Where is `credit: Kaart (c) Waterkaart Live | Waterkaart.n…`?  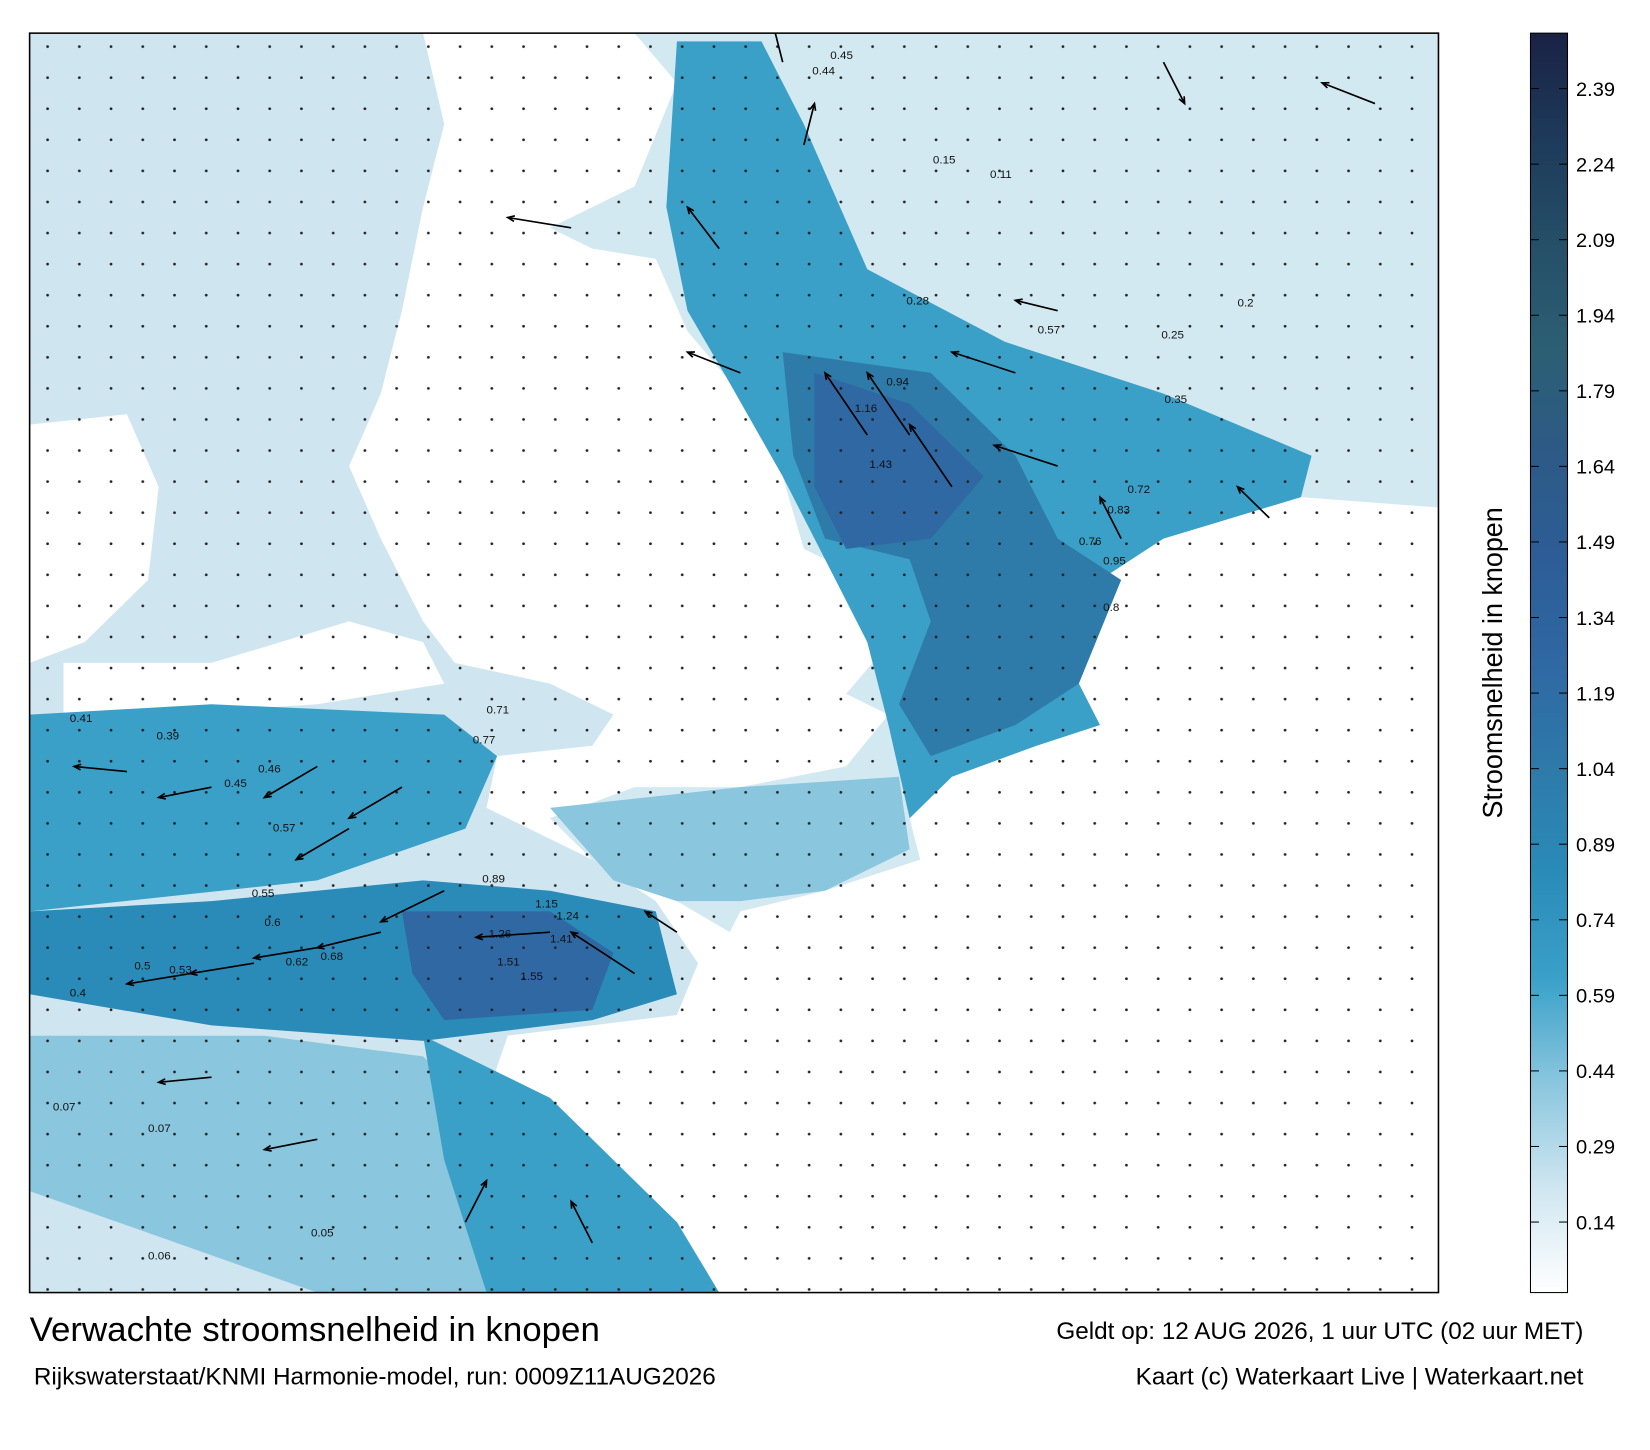
credit: Kaart (c) Waterkaart Live | Waterkaart.n… is located at coordinates (1360, 1377).